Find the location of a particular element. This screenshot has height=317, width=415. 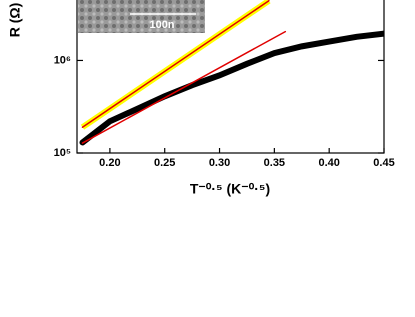

x-tick-label: 0.45 is located at coordinates (383, 163).